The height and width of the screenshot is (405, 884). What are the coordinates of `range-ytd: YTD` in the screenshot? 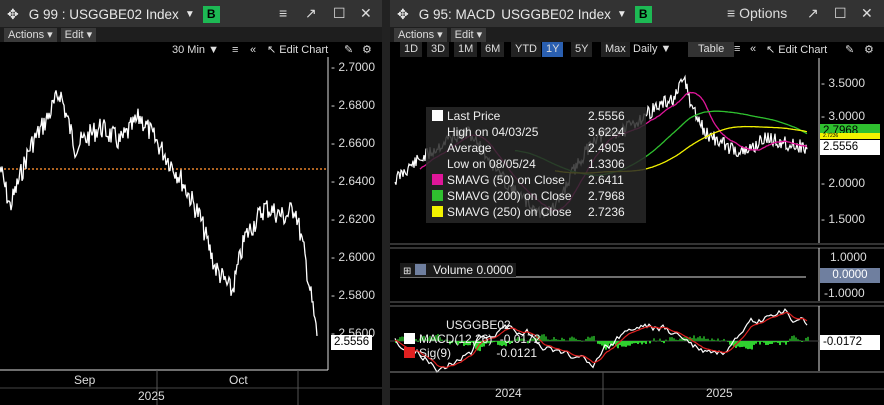 It's located at (526, 49).